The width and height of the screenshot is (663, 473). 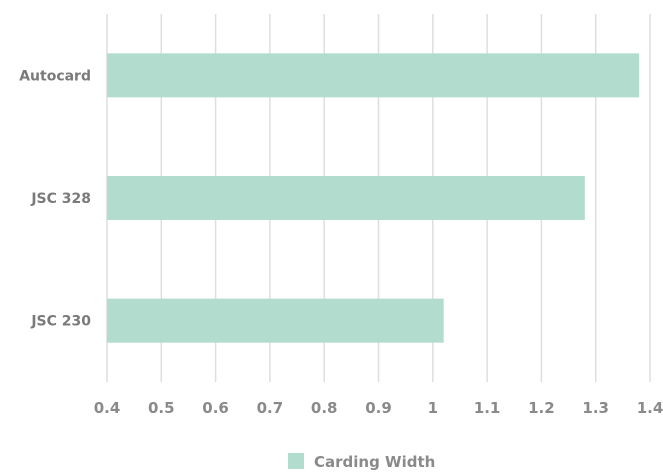 I want to click on x-tick-label: 1.1, so click(x=487, y=408).